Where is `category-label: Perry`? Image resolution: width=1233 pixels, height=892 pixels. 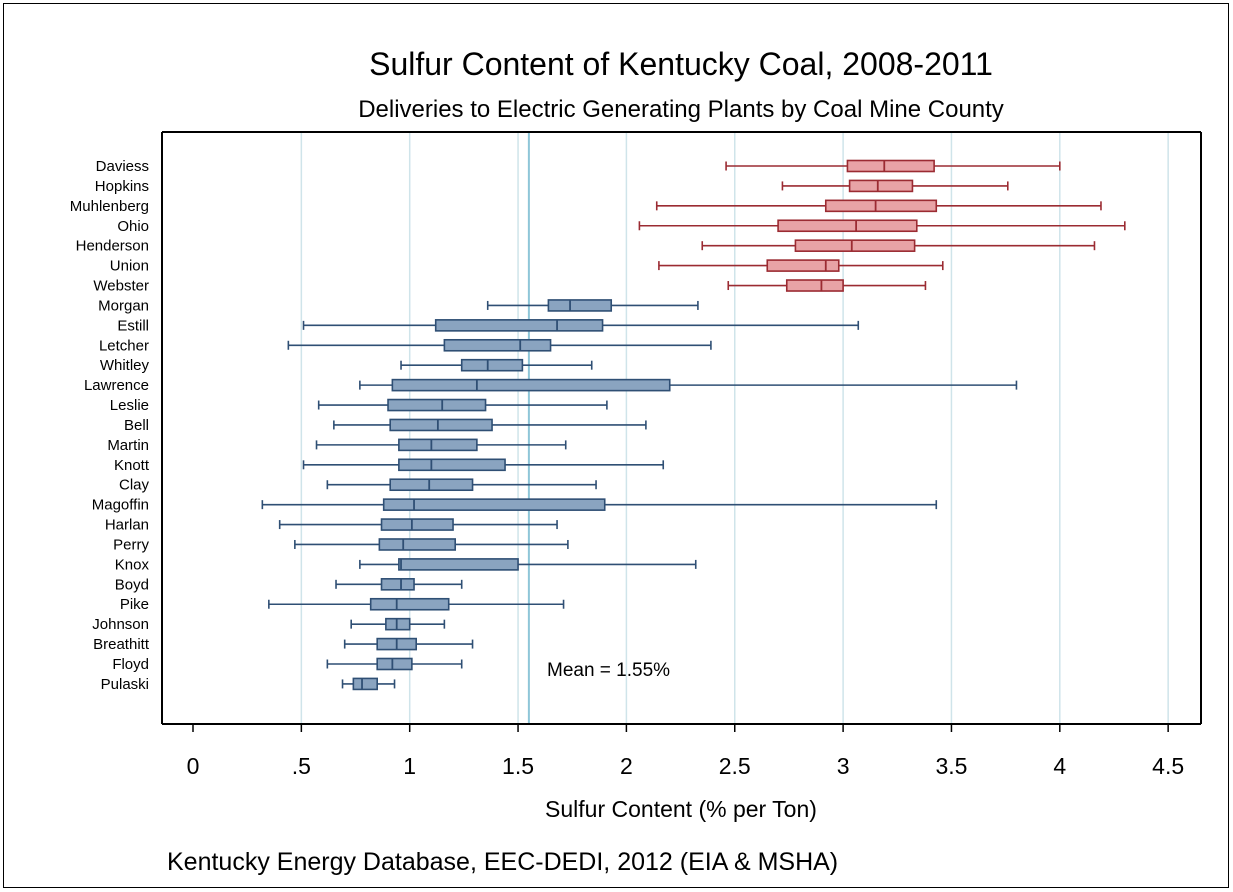
category-label: Perry is located at coordinates (131, 544).